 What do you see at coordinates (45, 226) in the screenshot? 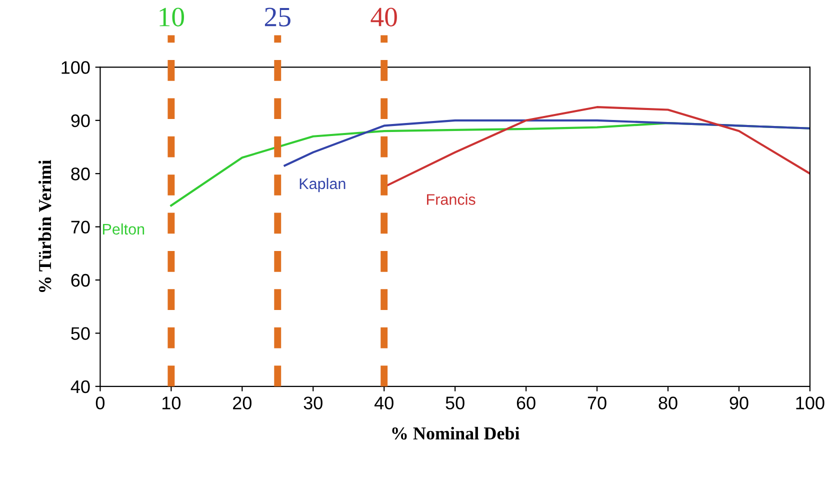
I see `y-axis-title: % Türbin Verimi` at bounding box center [45, 226].